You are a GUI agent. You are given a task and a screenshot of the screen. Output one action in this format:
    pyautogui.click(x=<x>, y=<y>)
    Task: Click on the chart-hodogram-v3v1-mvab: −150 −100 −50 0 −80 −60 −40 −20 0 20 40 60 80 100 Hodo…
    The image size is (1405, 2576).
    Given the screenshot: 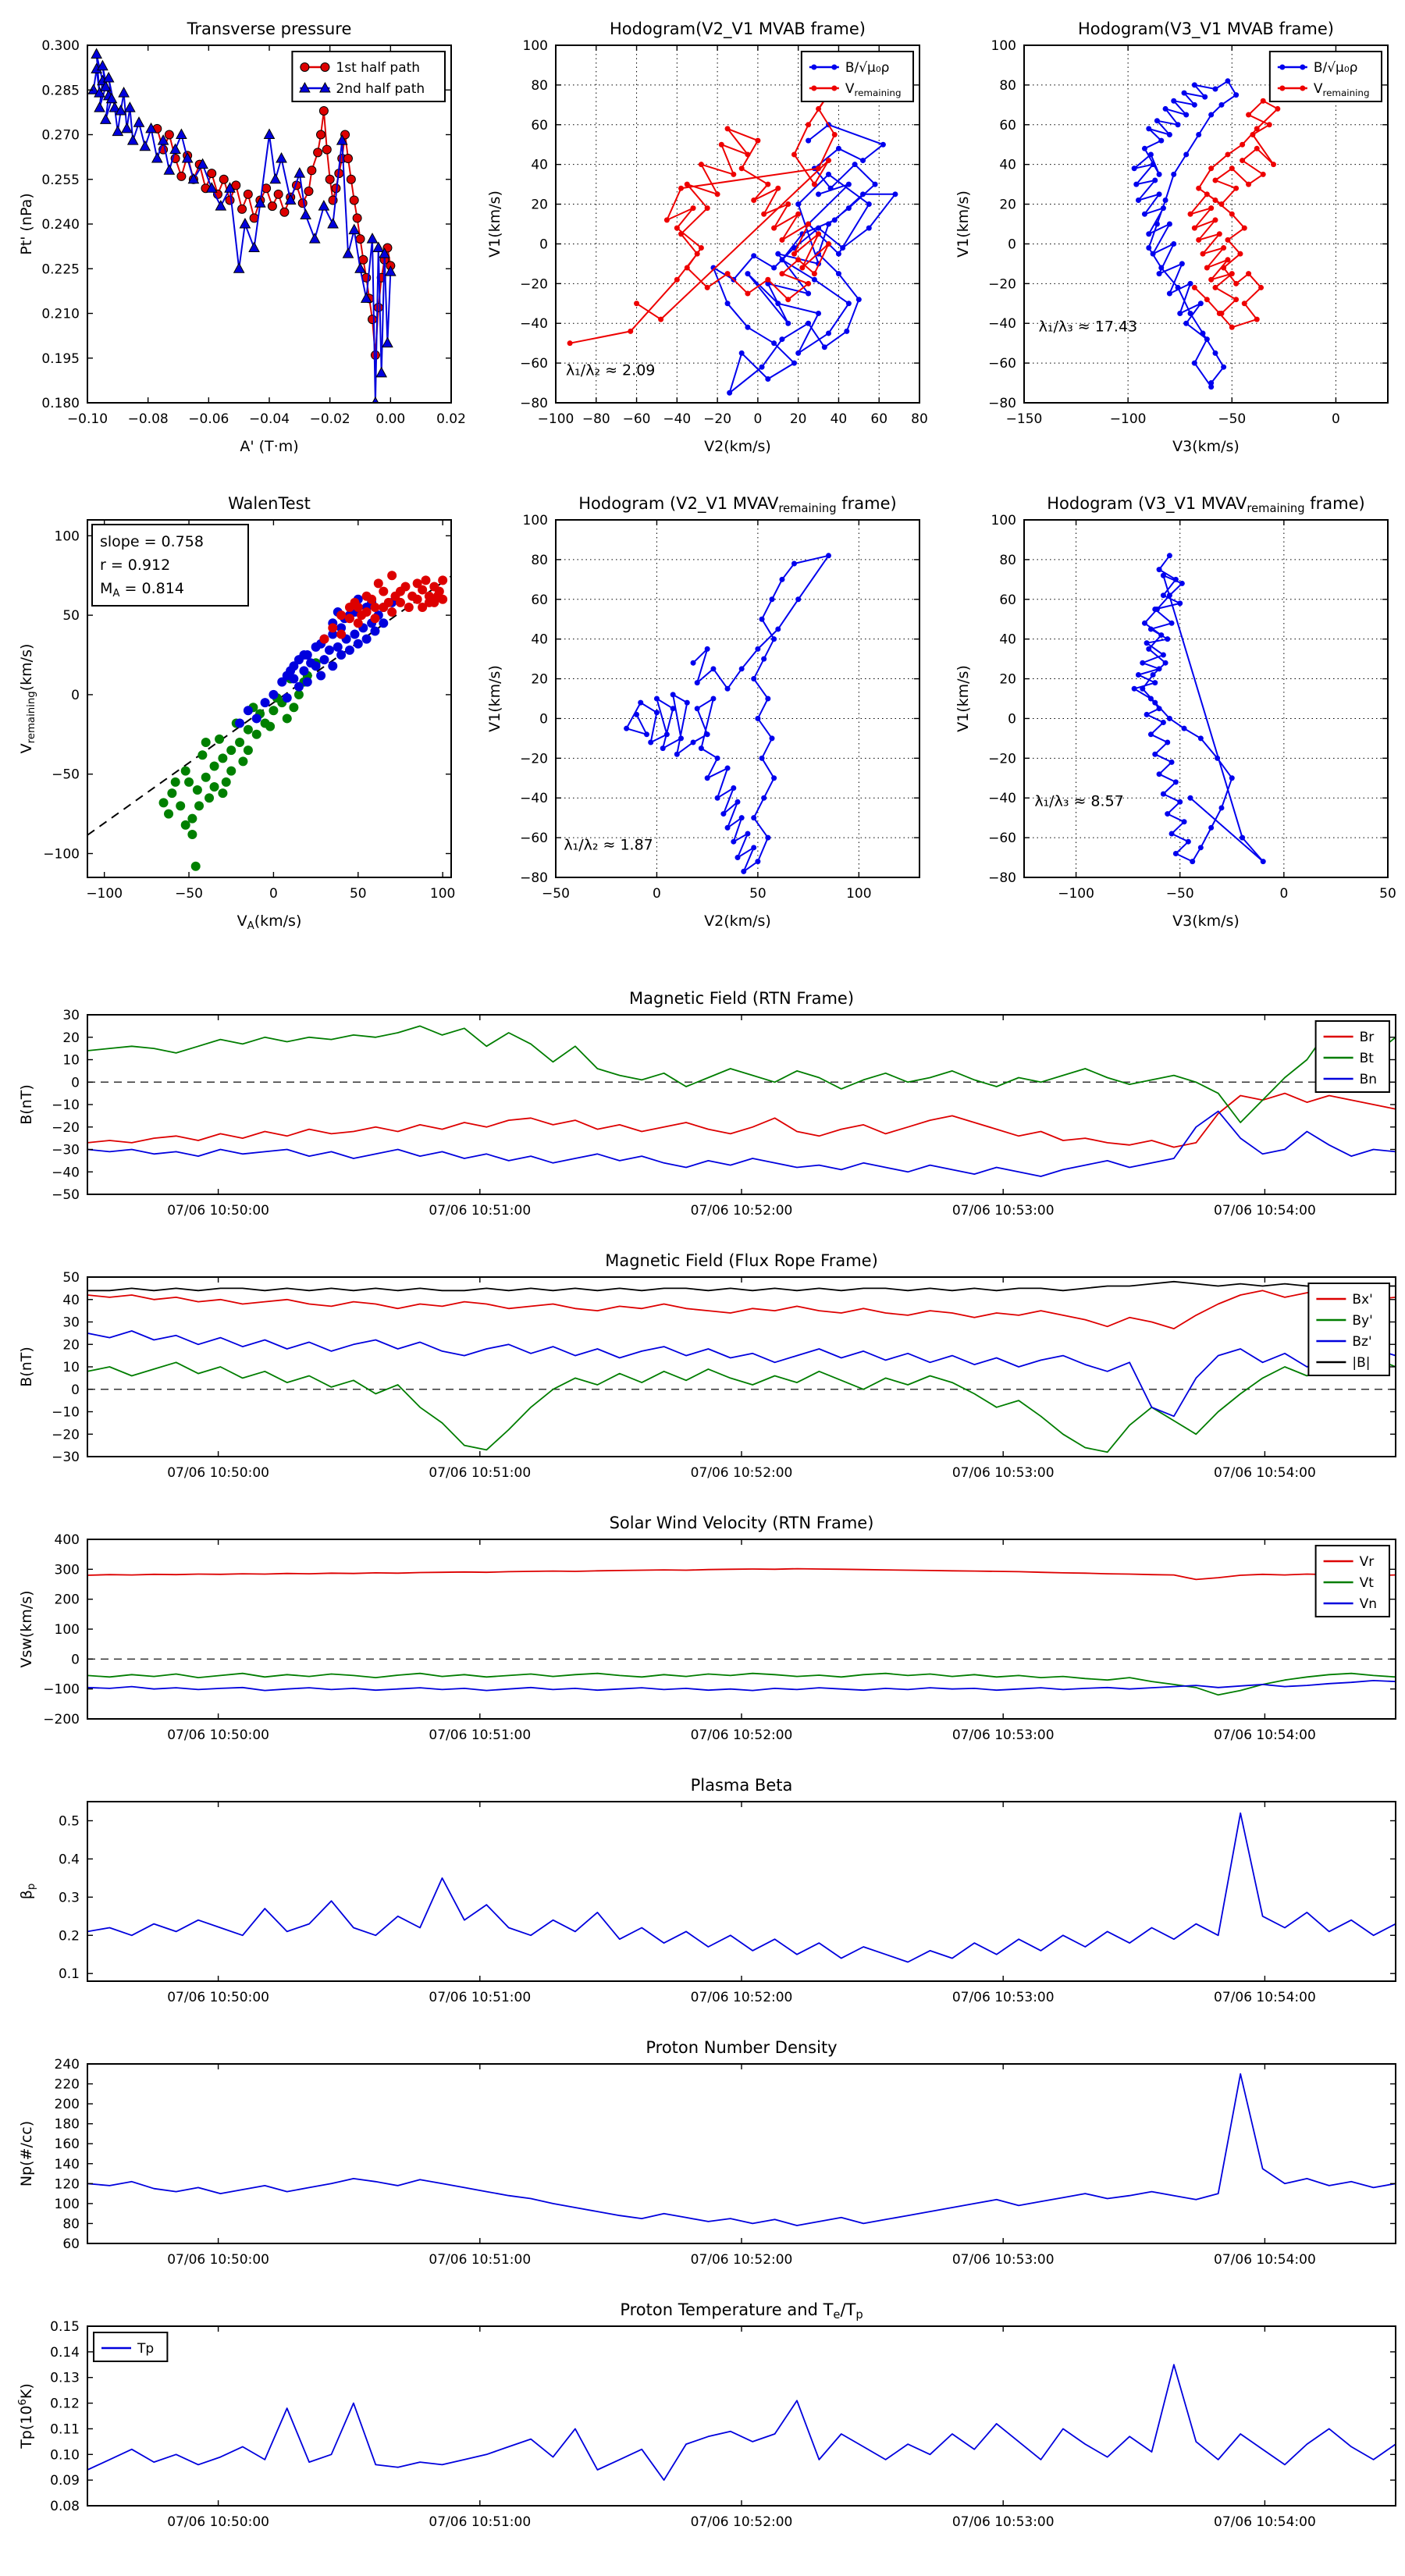 What is the action you would take?
    pyautogui.click(x=1171, y=237)
    